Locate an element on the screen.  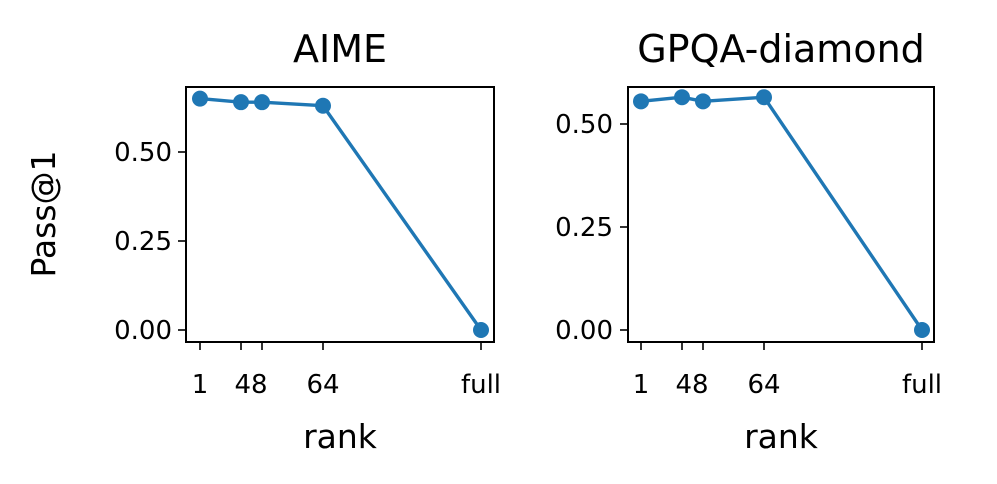
chart-title: AIME is located at coordinates (340, 49).